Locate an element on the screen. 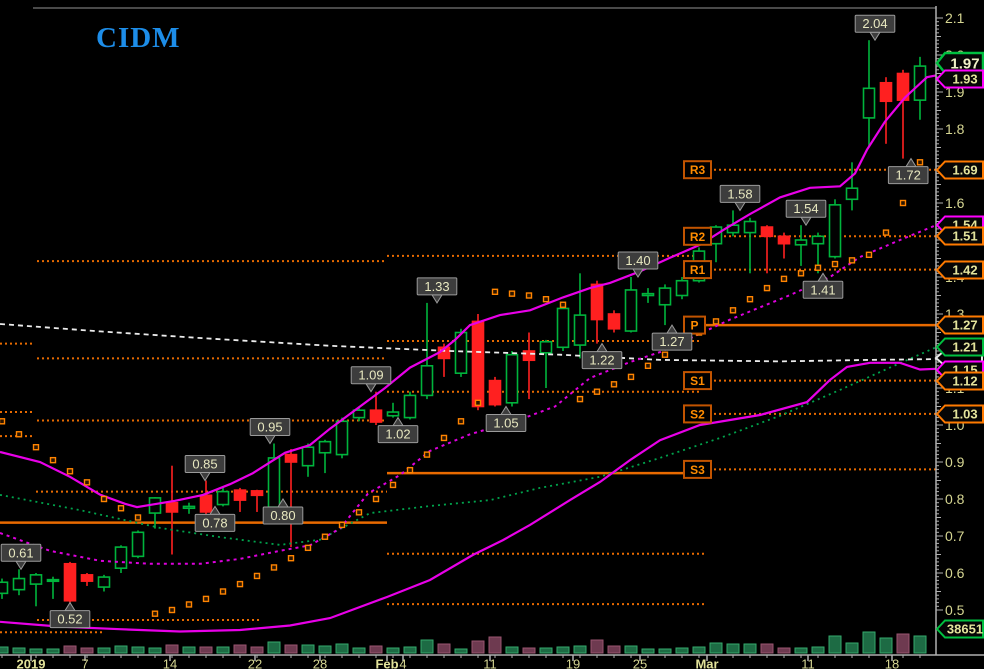 Image resolution: width=984 pixels, height=669 pixels. pivot-label-box is located at coordinates (697, 236).